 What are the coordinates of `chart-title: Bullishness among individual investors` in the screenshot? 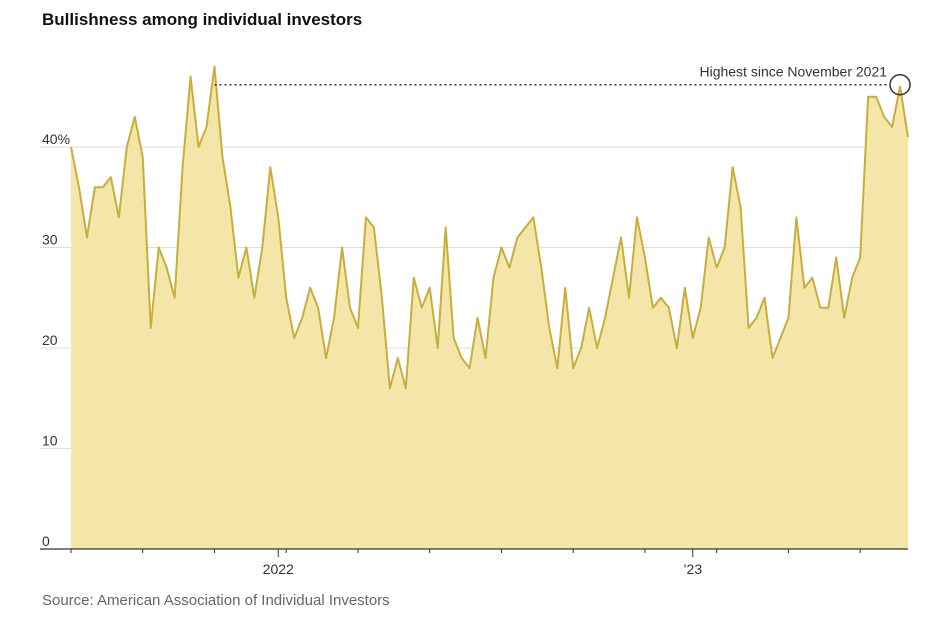 It's located at (202, 19).